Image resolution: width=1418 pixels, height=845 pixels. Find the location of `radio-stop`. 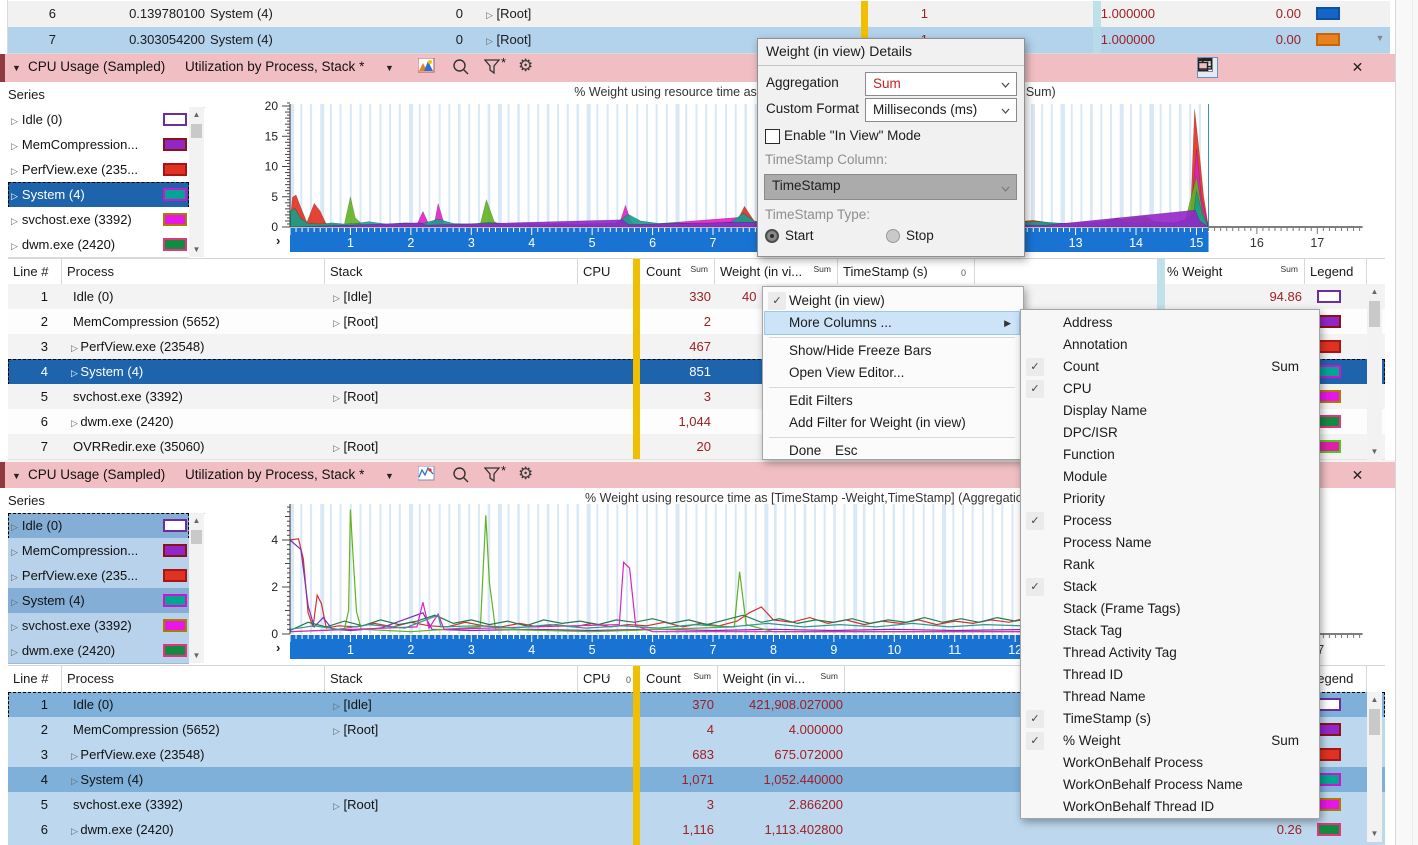

radio-stop is located at coordinates (893, 236).